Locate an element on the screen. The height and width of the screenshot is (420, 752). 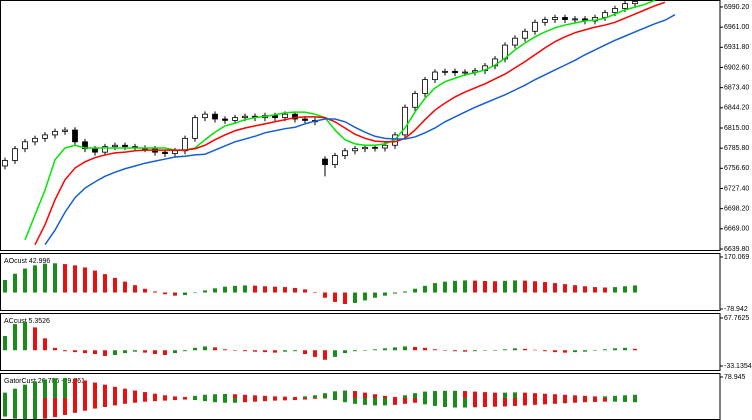
indicator-label: AOcust 42.996 is located at coordinates (27, 261).